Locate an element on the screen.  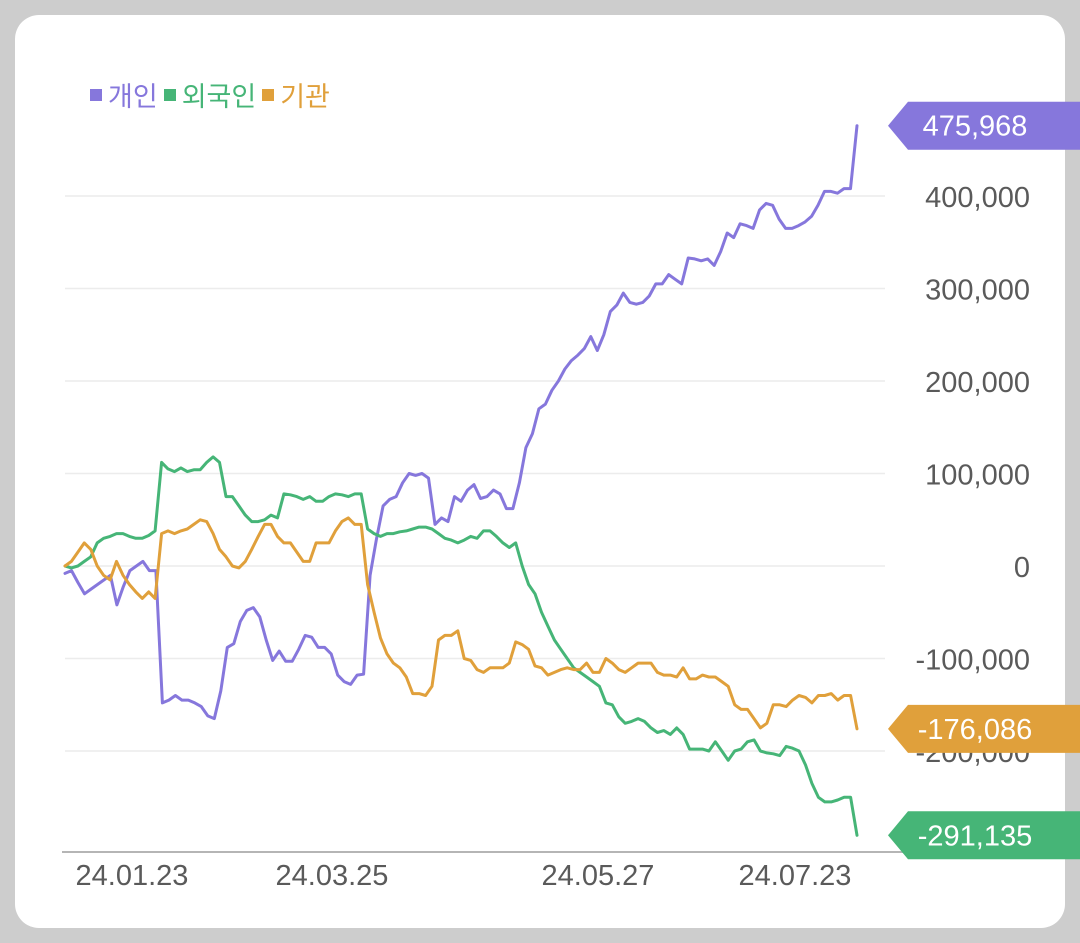
last-value-tags: 475,968 -291,135 -176,086 is located at coordinates (984, 480).